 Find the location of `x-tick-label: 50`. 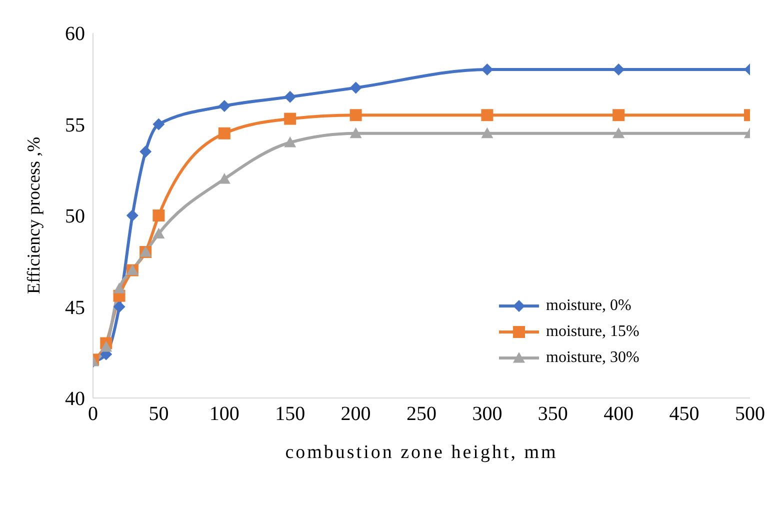

x-tick-label: 50 is located at coordinates (158, 414).